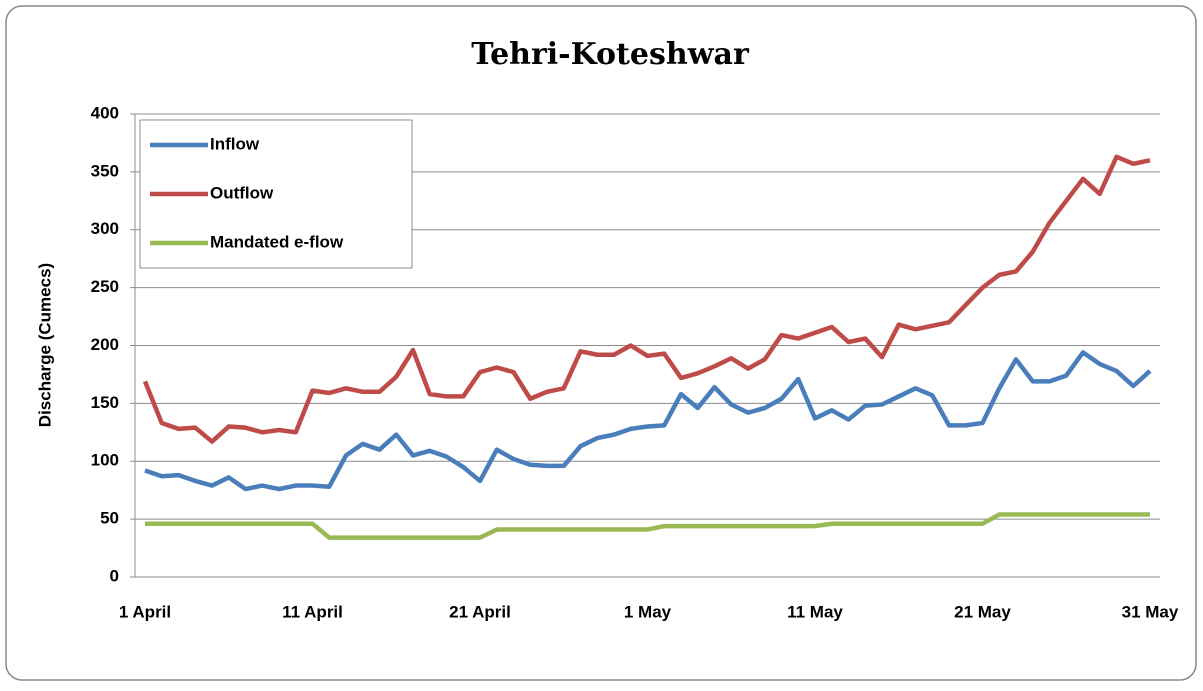 The image size is (1203, 691). What do you see at coordinates (105, 228) in the screenshot?
I see `y-tick-label: 300` at bounding box center [105, 228].